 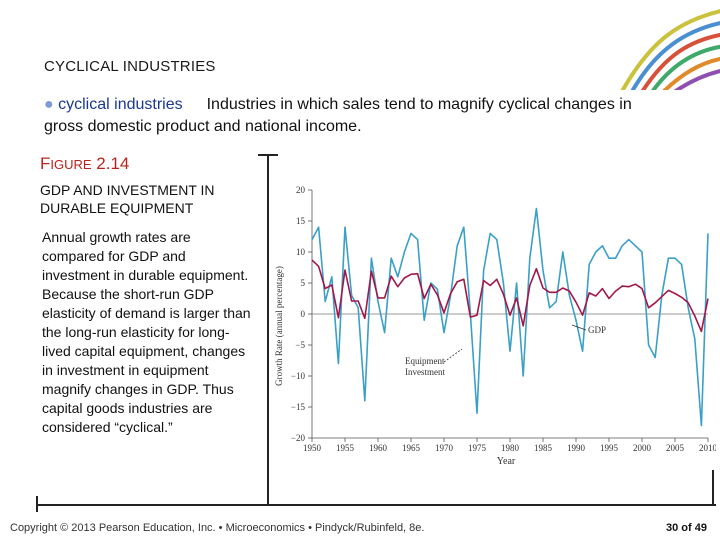 I want to click on frame-left-tick, so click(x=37, y=504).